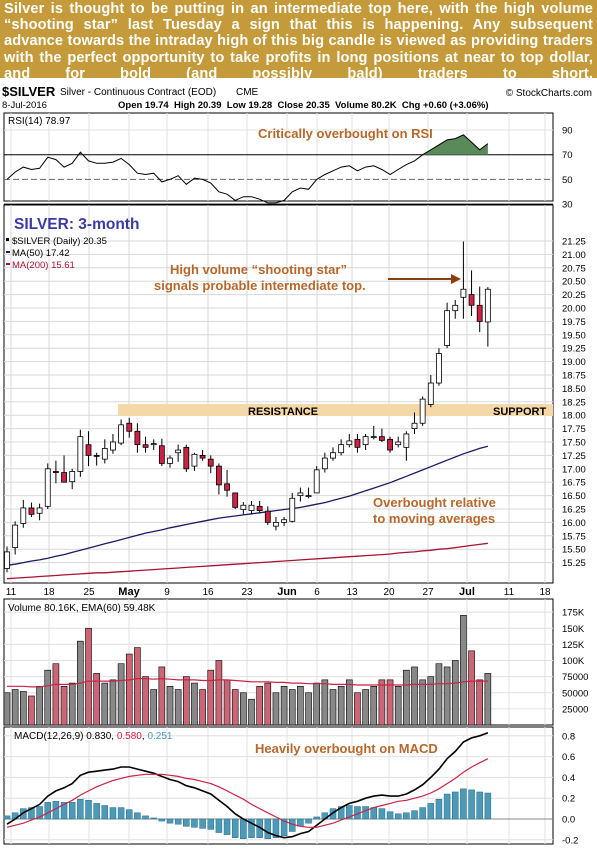  What do you see at coordinates (159, 736) in the screenshot?
I see `macd-hist-value: 0.251` at bounding box center [159, 736].